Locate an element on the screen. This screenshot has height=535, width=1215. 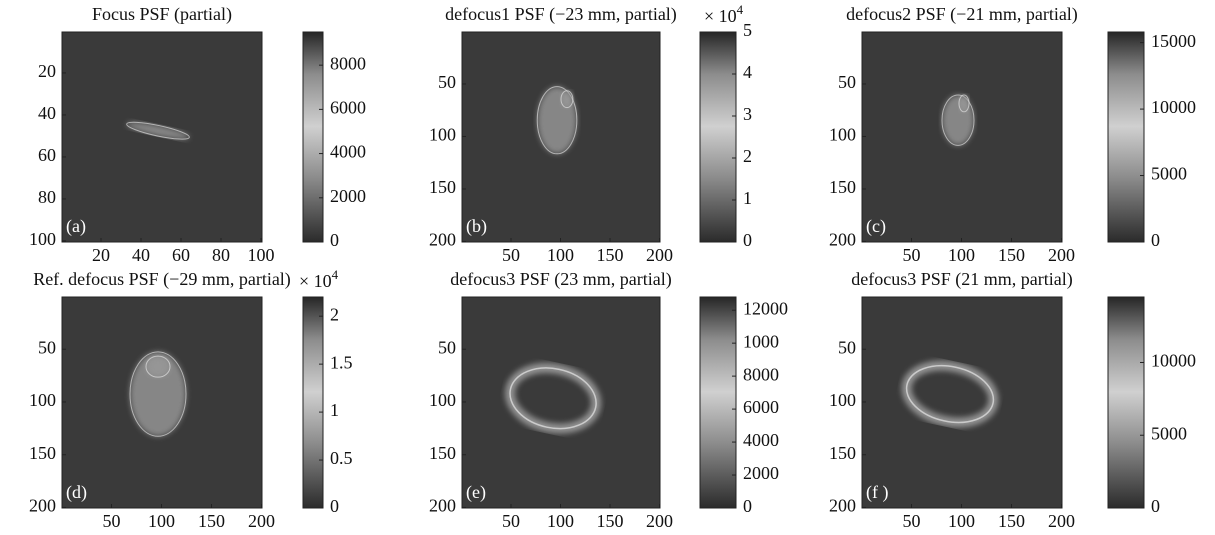
colorbar-tick-label: 4 is located at coordinates (747, 72).